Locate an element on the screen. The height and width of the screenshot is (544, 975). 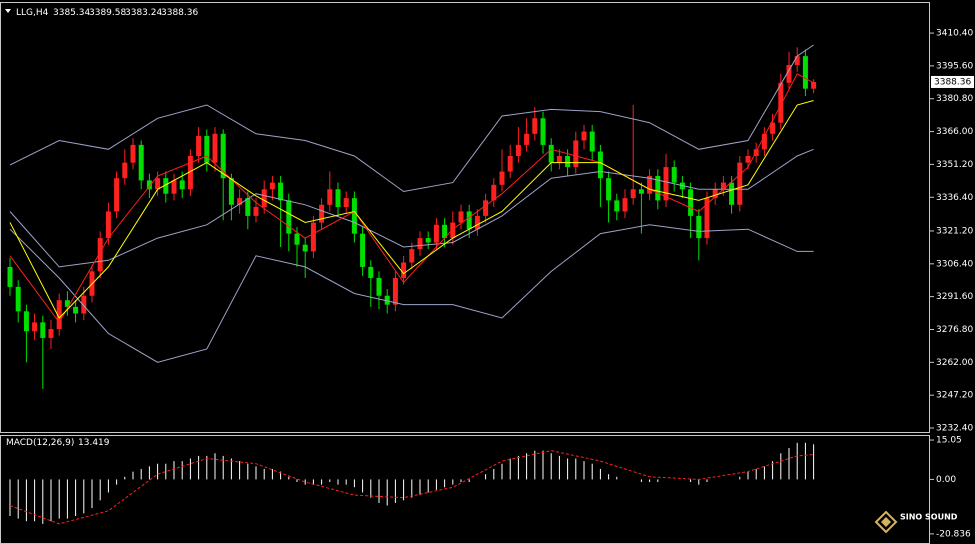
logo-icon is located at coordinates (886, 522).